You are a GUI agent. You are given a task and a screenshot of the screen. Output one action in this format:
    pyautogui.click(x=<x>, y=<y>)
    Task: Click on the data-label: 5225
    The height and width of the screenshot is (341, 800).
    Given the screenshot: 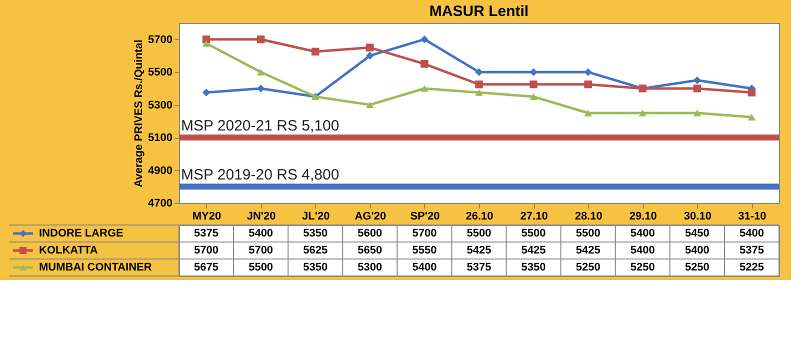 What is the action you would take?
    pyautogui.click(x=751, y=268)
    